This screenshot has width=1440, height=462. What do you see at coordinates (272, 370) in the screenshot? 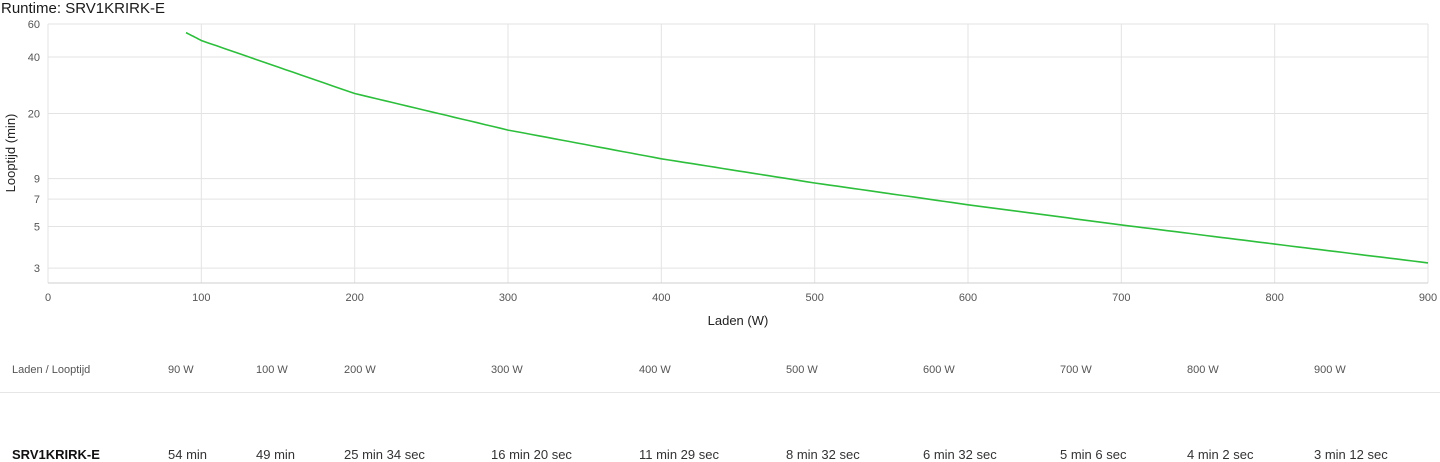
I see `load-header-cell: 100 W` at bounding box center [272, 370].